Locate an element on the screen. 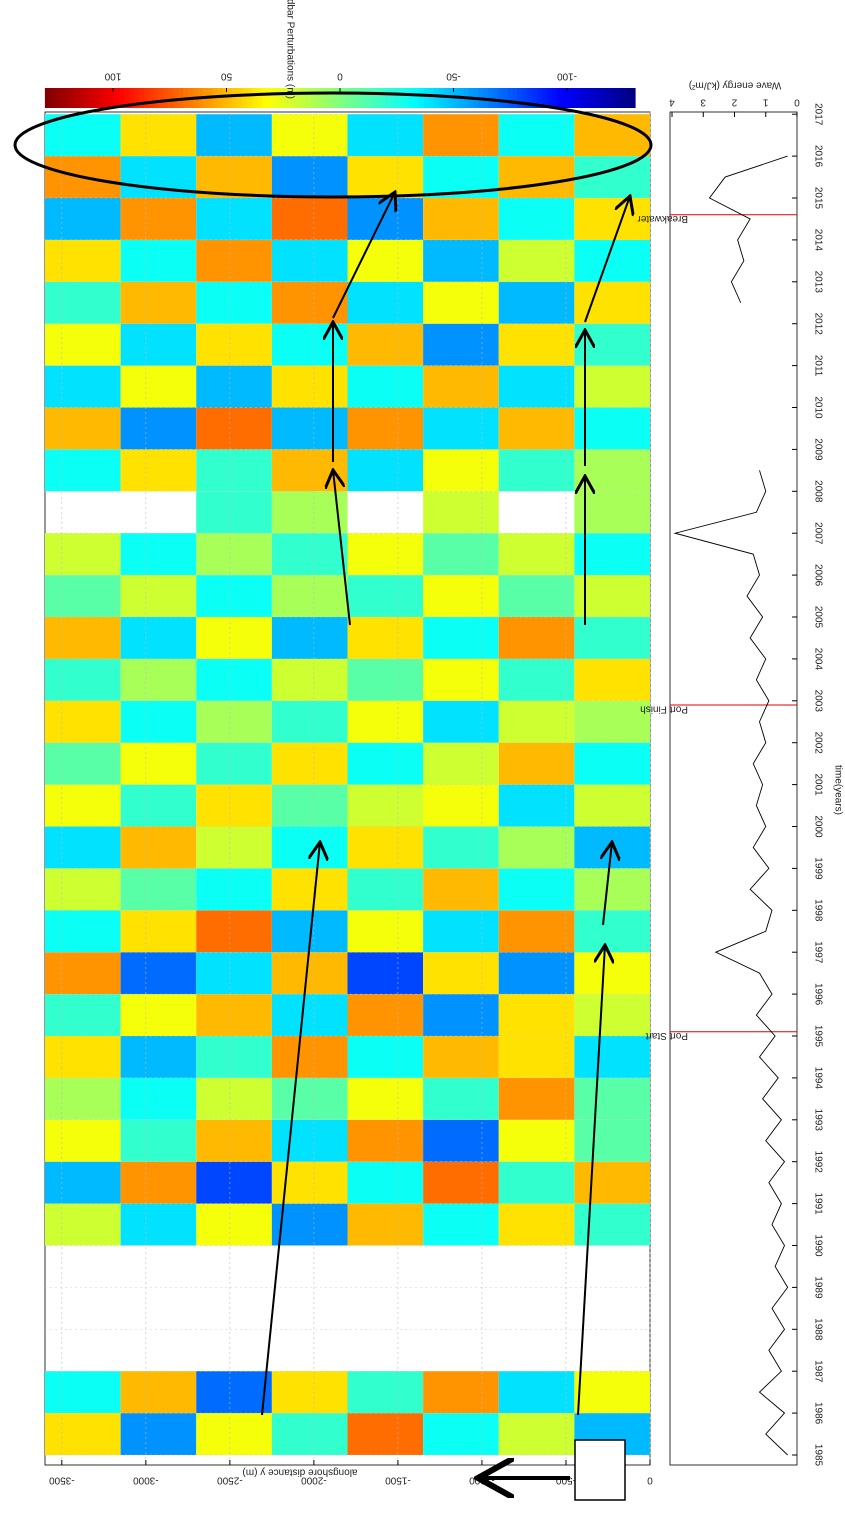 This screenshot has width=845, height=1513. x-tick-label: 1988 is located at coordinates (817, 1329).